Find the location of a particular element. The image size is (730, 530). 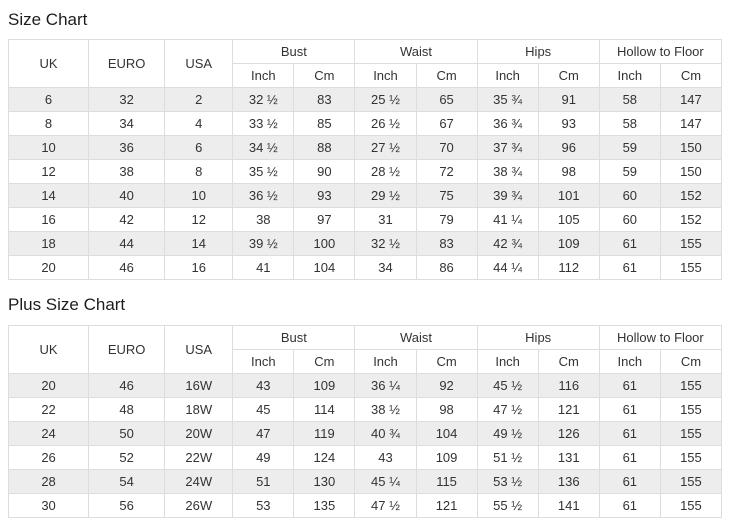

table-cell: 93 is located at coordinates (324, 196).